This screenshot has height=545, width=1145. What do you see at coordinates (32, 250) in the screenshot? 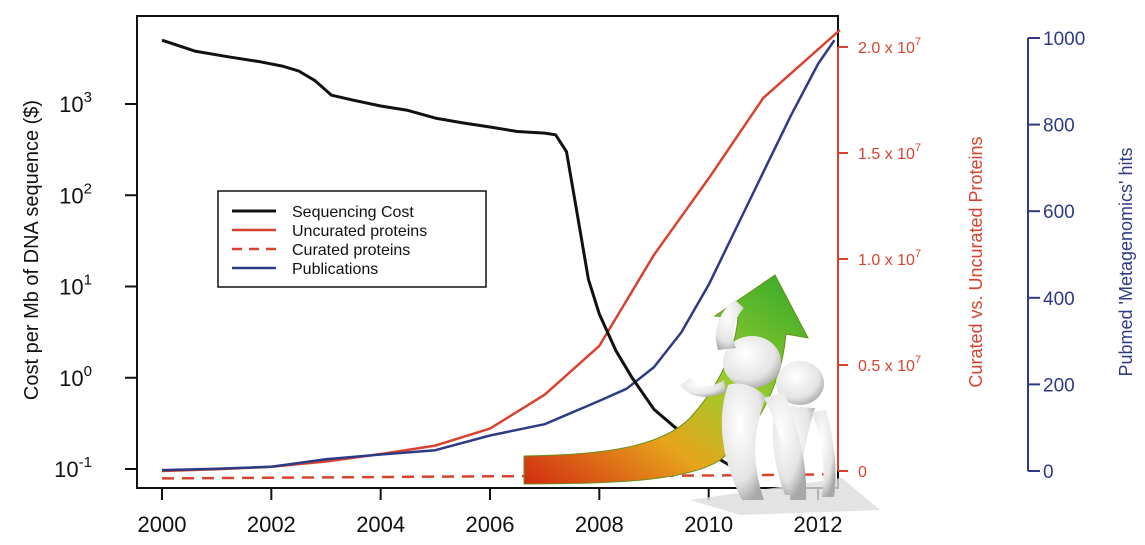
I see `left-axis-title: Cost per Mb of DNA sequence ($)` at bounding box center [32, 250].